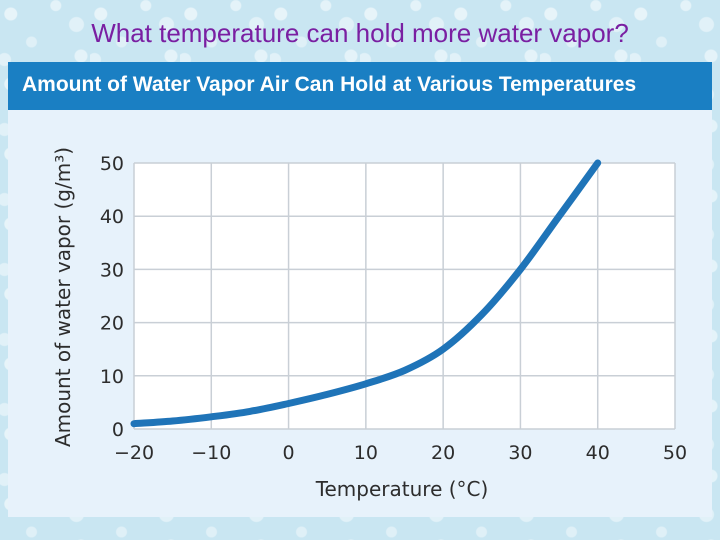 The image size is (720, 540). I want to click on x-tick-label: 10, so click(366, 453).